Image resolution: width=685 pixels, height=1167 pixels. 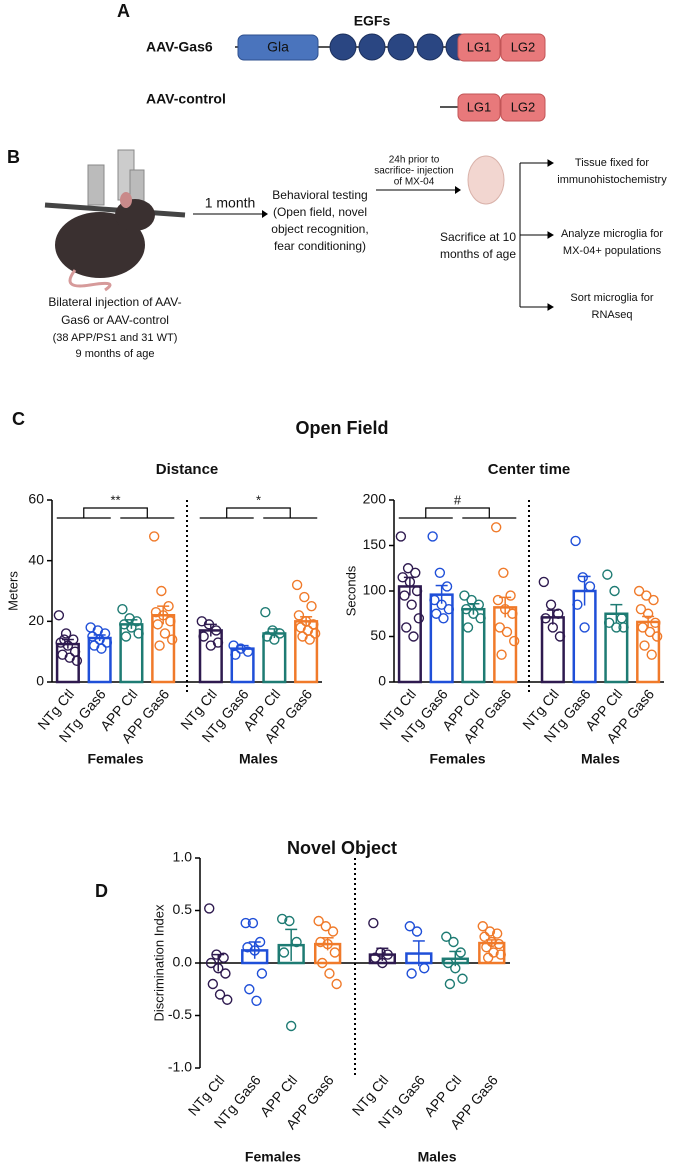 What do you see at coordinates (180, 1014) in the screenshot?
I see `y-tick-label: -0.5` at bounding box center [180, 1014].